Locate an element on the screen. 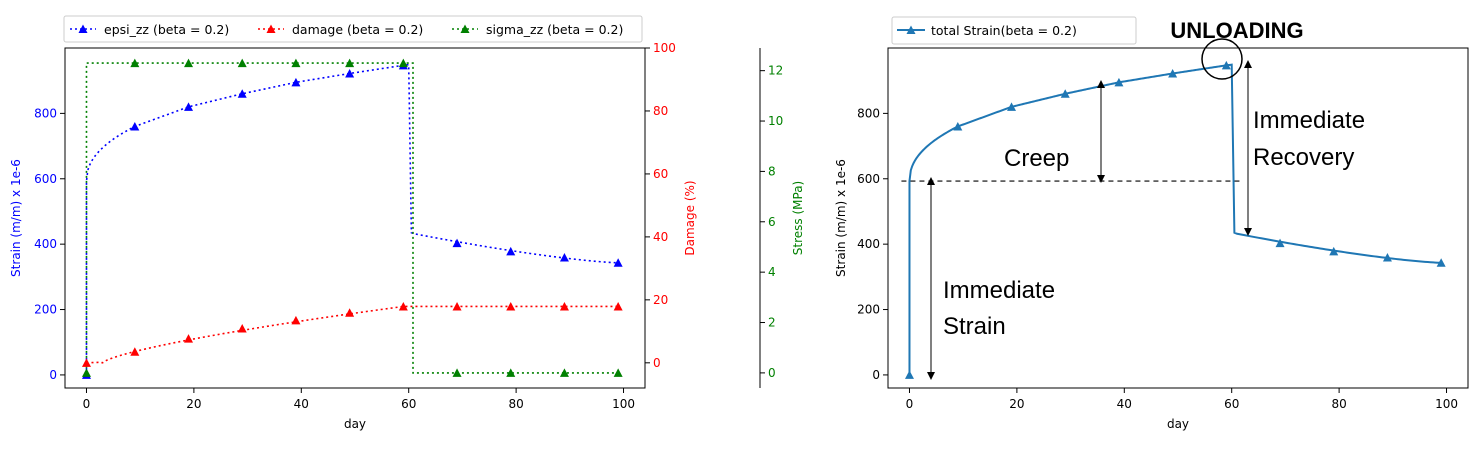 The image size is (1479, 457). stress-tick-label: 12 is located at coordinates (775, 71).